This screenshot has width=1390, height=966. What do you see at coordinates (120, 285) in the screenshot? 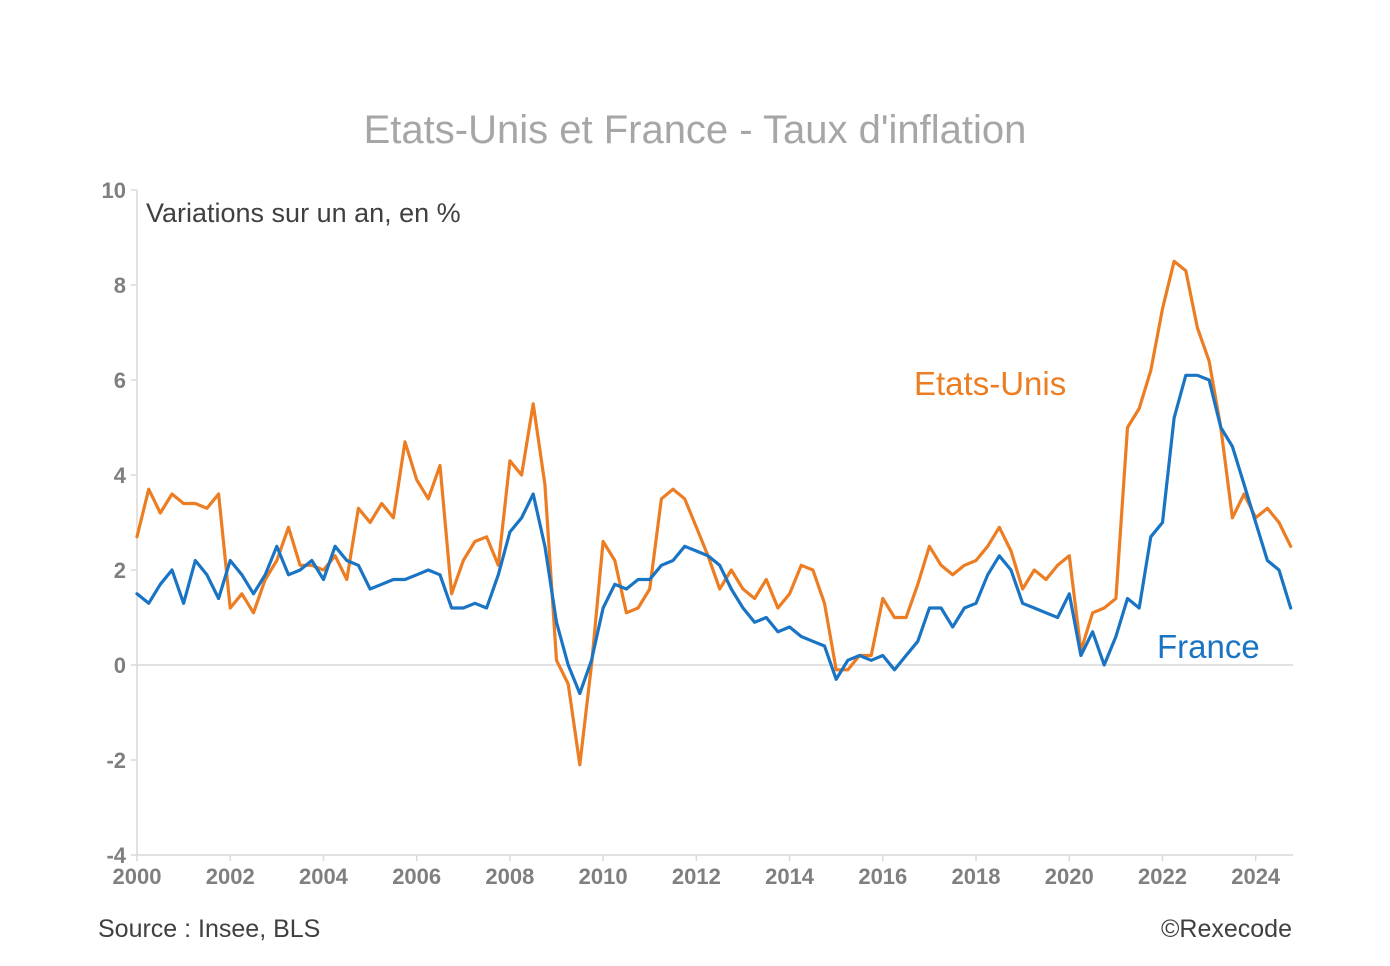
I see `y-tick-label: 8` at bounding box center [120, 285].